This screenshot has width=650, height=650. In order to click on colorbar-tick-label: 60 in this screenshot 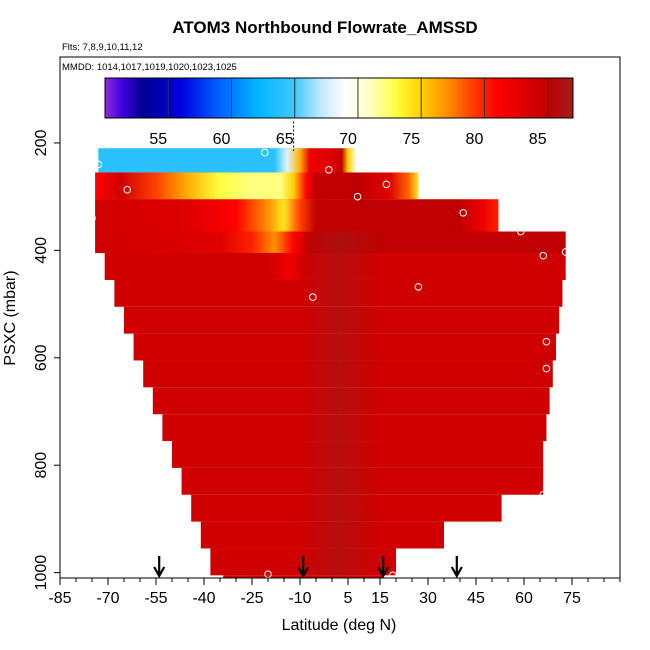, I will do `click(222, 139)`.